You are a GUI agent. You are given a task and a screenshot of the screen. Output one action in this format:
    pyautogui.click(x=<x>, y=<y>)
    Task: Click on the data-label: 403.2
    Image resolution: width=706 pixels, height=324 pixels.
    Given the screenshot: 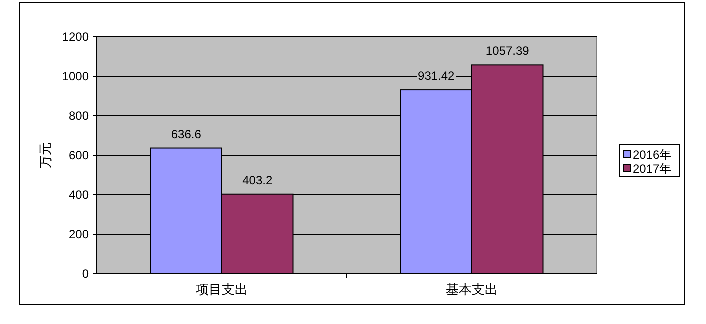 What is the action you would take?
    pyautogui.click(x=257, y=180)
    